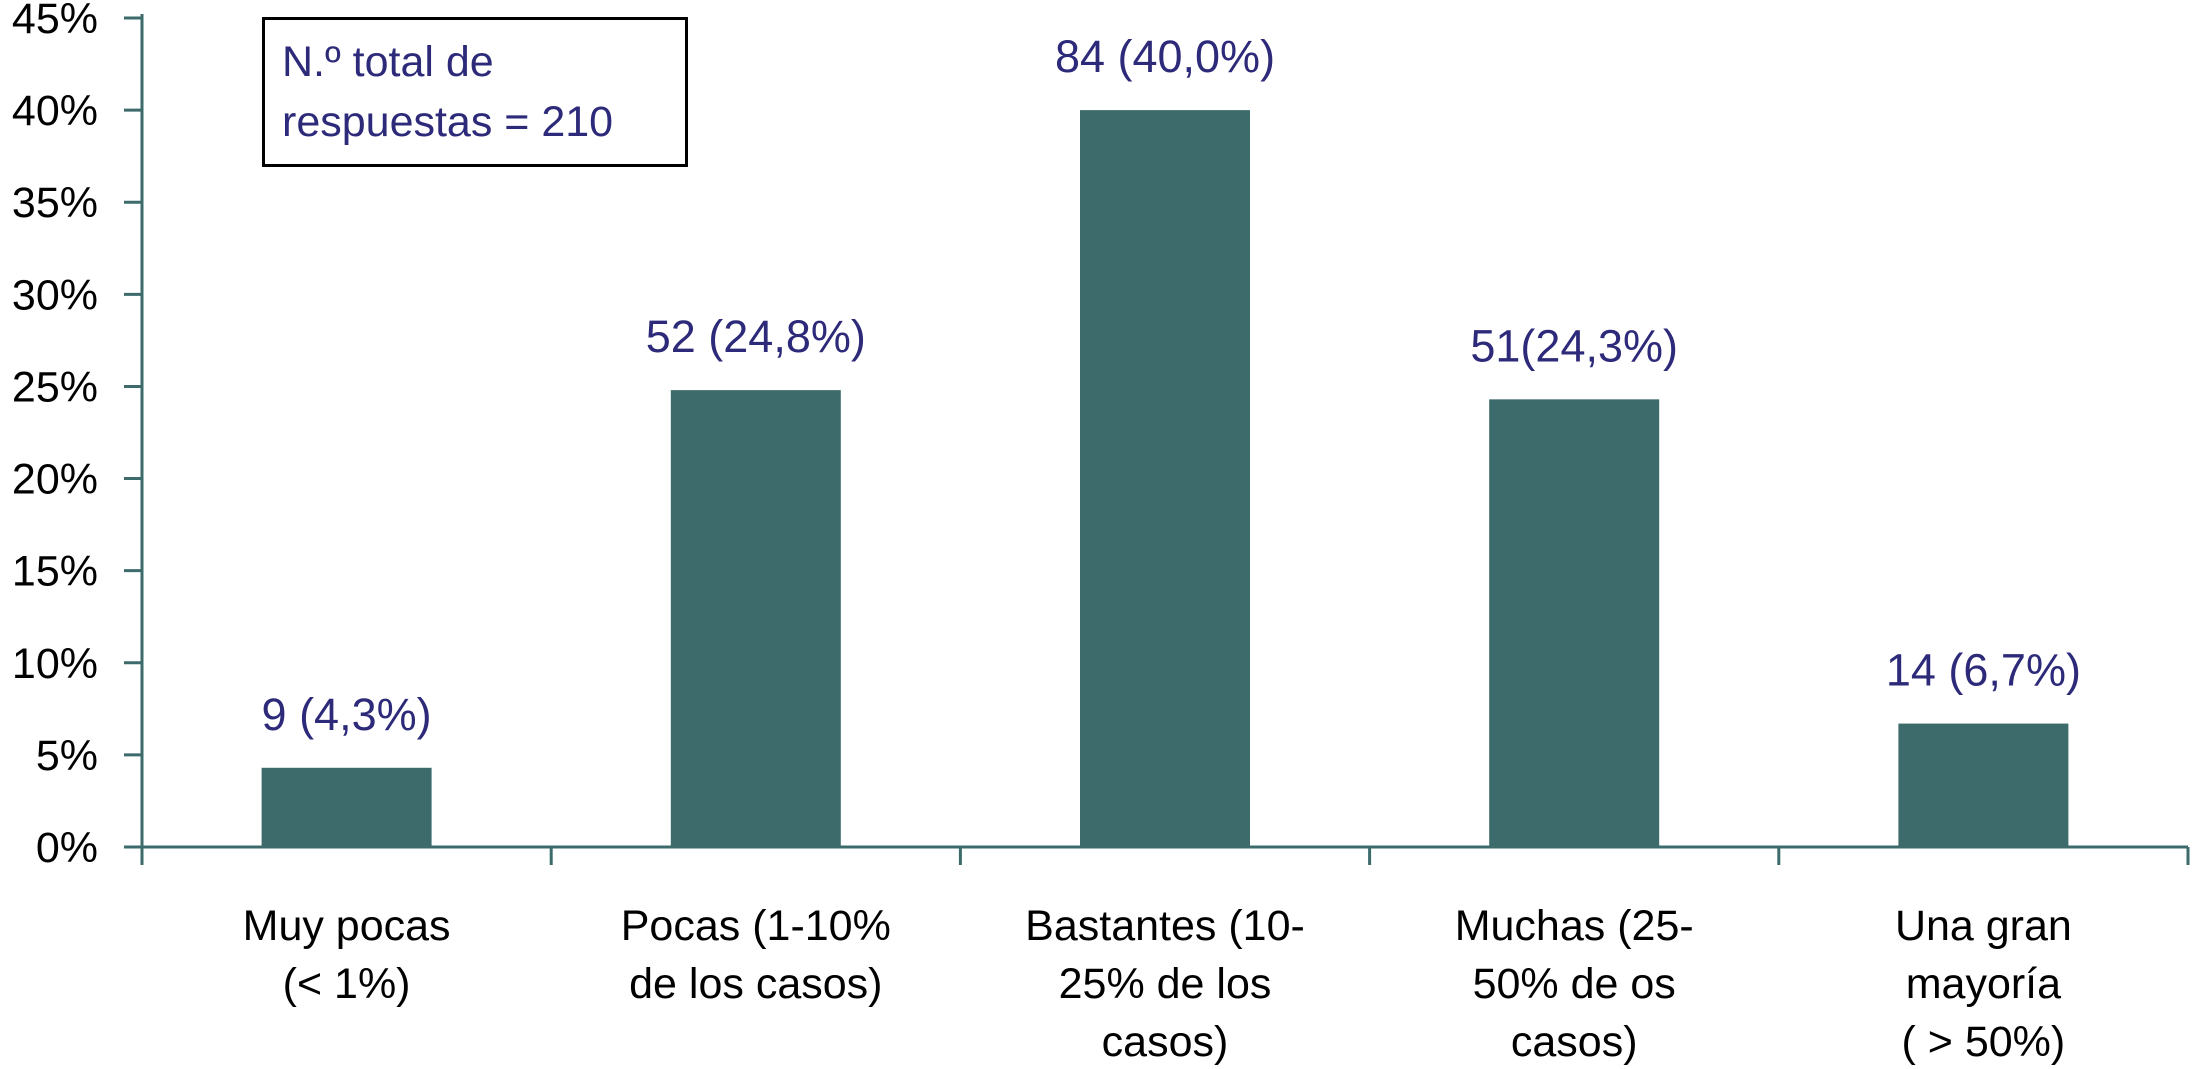 This screenshot has height=1069, width=2192. What do you see at coordinates (1983, 670) in the screenshot?
I see `data-label: 14 (6,7%)` at bounding box center [1983, 670].